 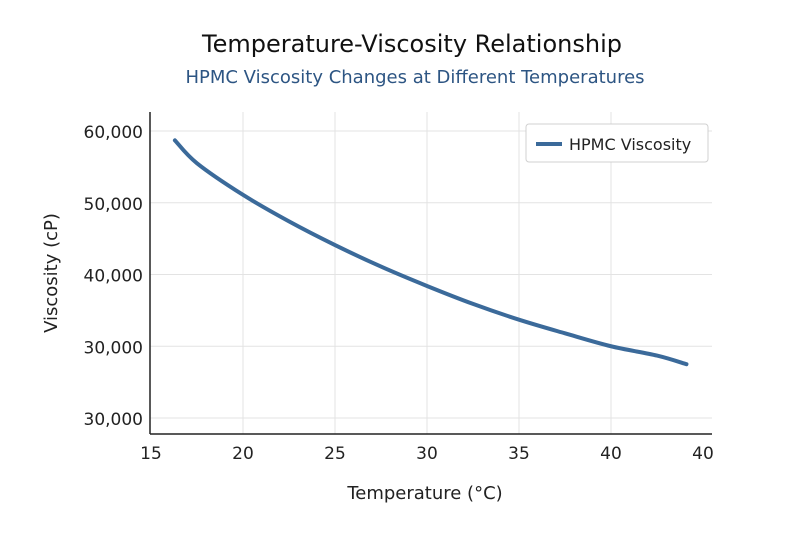 What do you see at coordinates (243, 454) in the screenshot?
I see `x-tick-label: 20` at bounding box center [243, 454].